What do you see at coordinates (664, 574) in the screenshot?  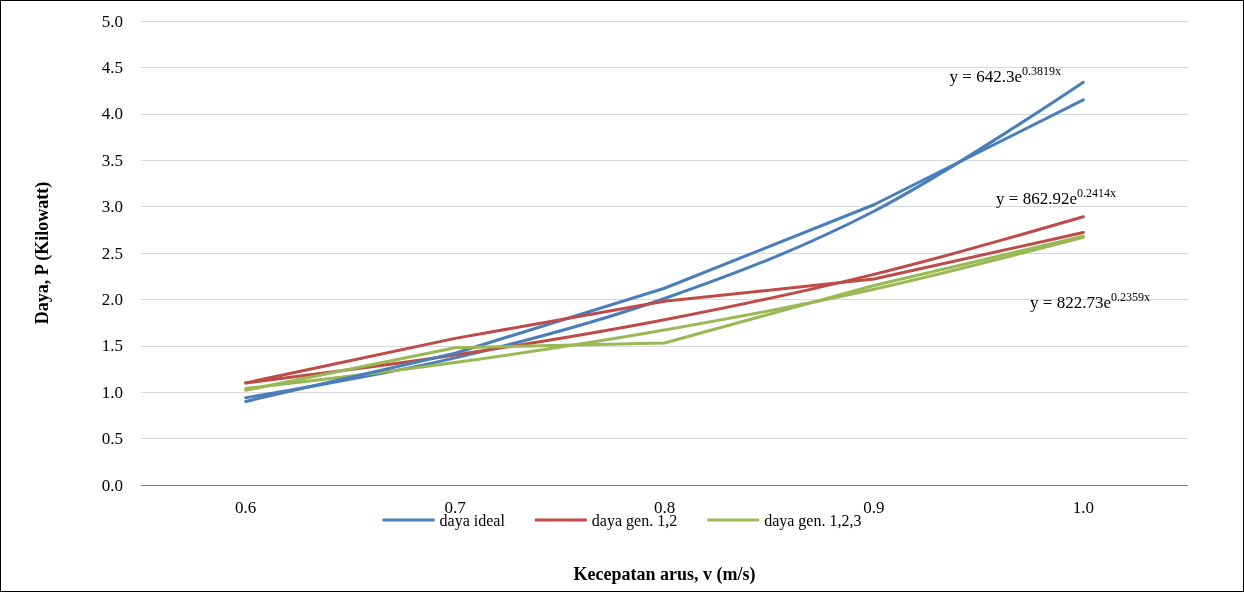 I see `x-axis-title: Kecepatan arus, v (m/s)` at bounding box center [664, 574].